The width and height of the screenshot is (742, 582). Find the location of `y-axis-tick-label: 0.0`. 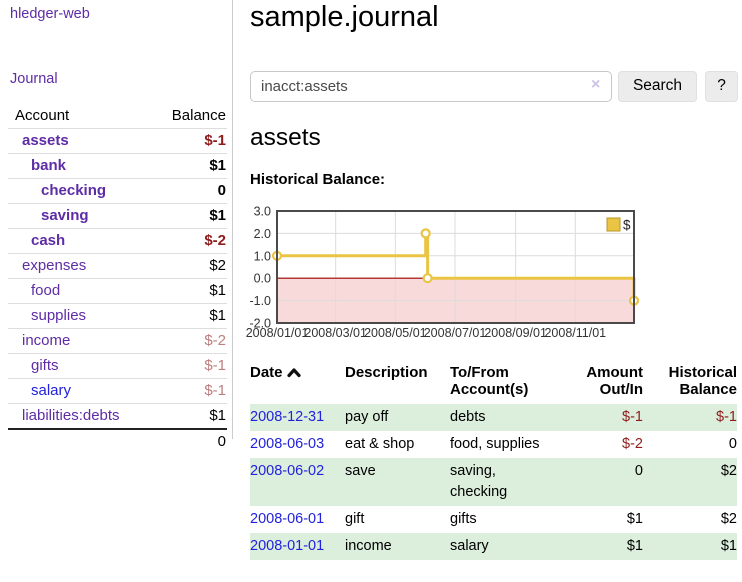

y-axis-tick-label: 0.0 is located at coordinates (262, 279).